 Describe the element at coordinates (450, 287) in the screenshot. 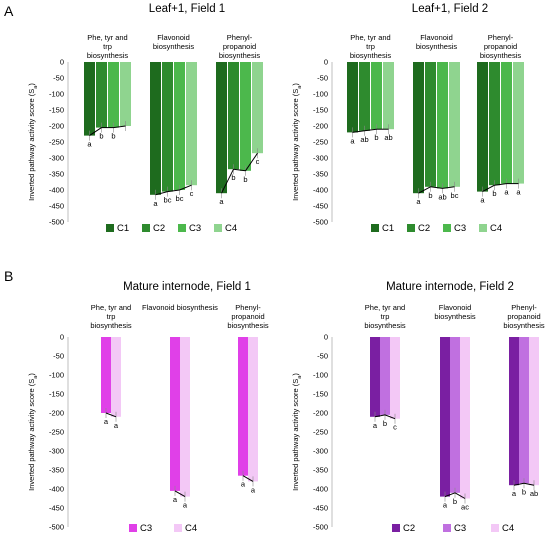

I see `chart-title: Mature internode, Field 2` at that location.